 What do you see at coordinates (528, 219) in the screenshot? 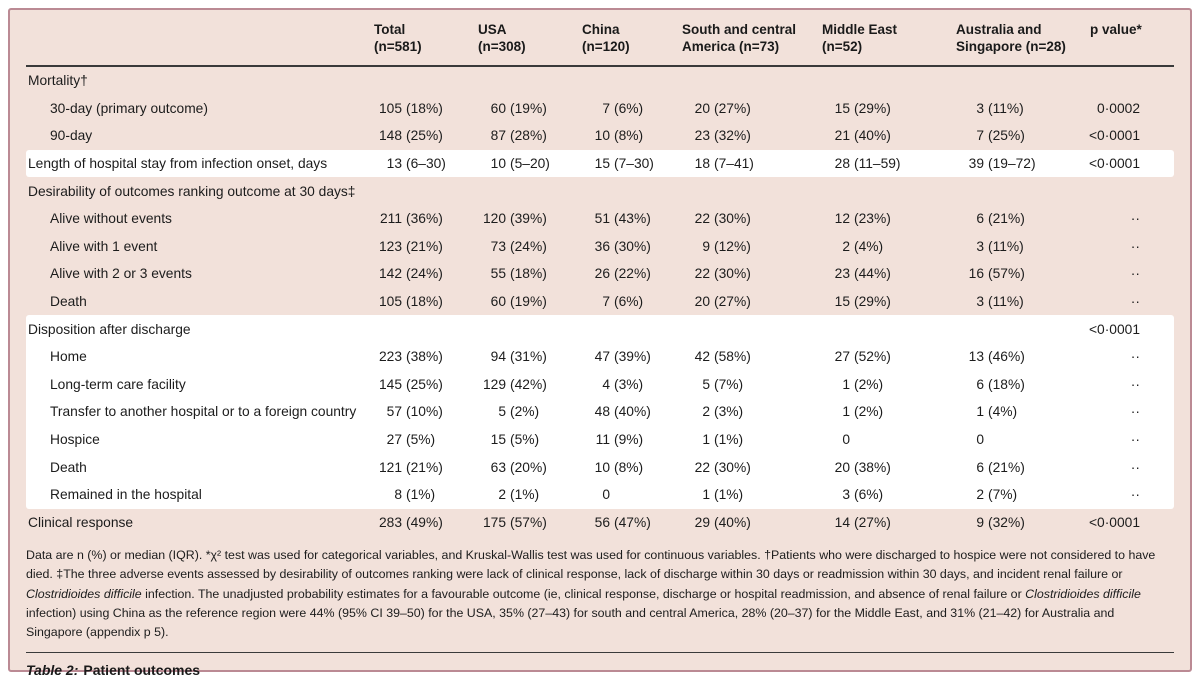
I see `cell-parenthetical: (39%)` at bounding box center [528, 219].